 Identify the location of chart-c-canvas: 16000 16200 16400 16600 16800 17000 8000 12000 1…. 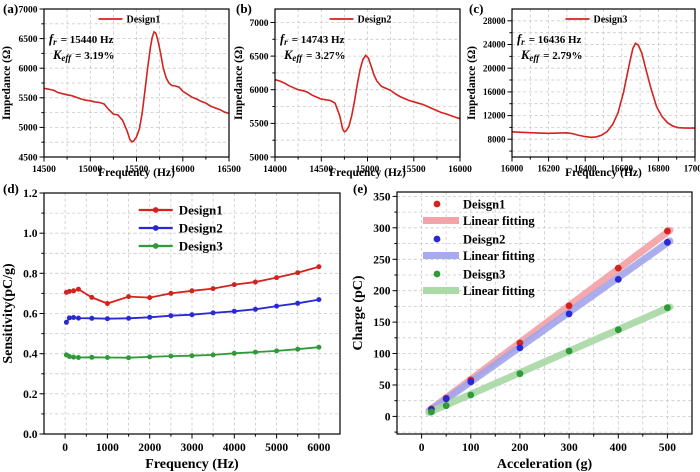
(583, 93).